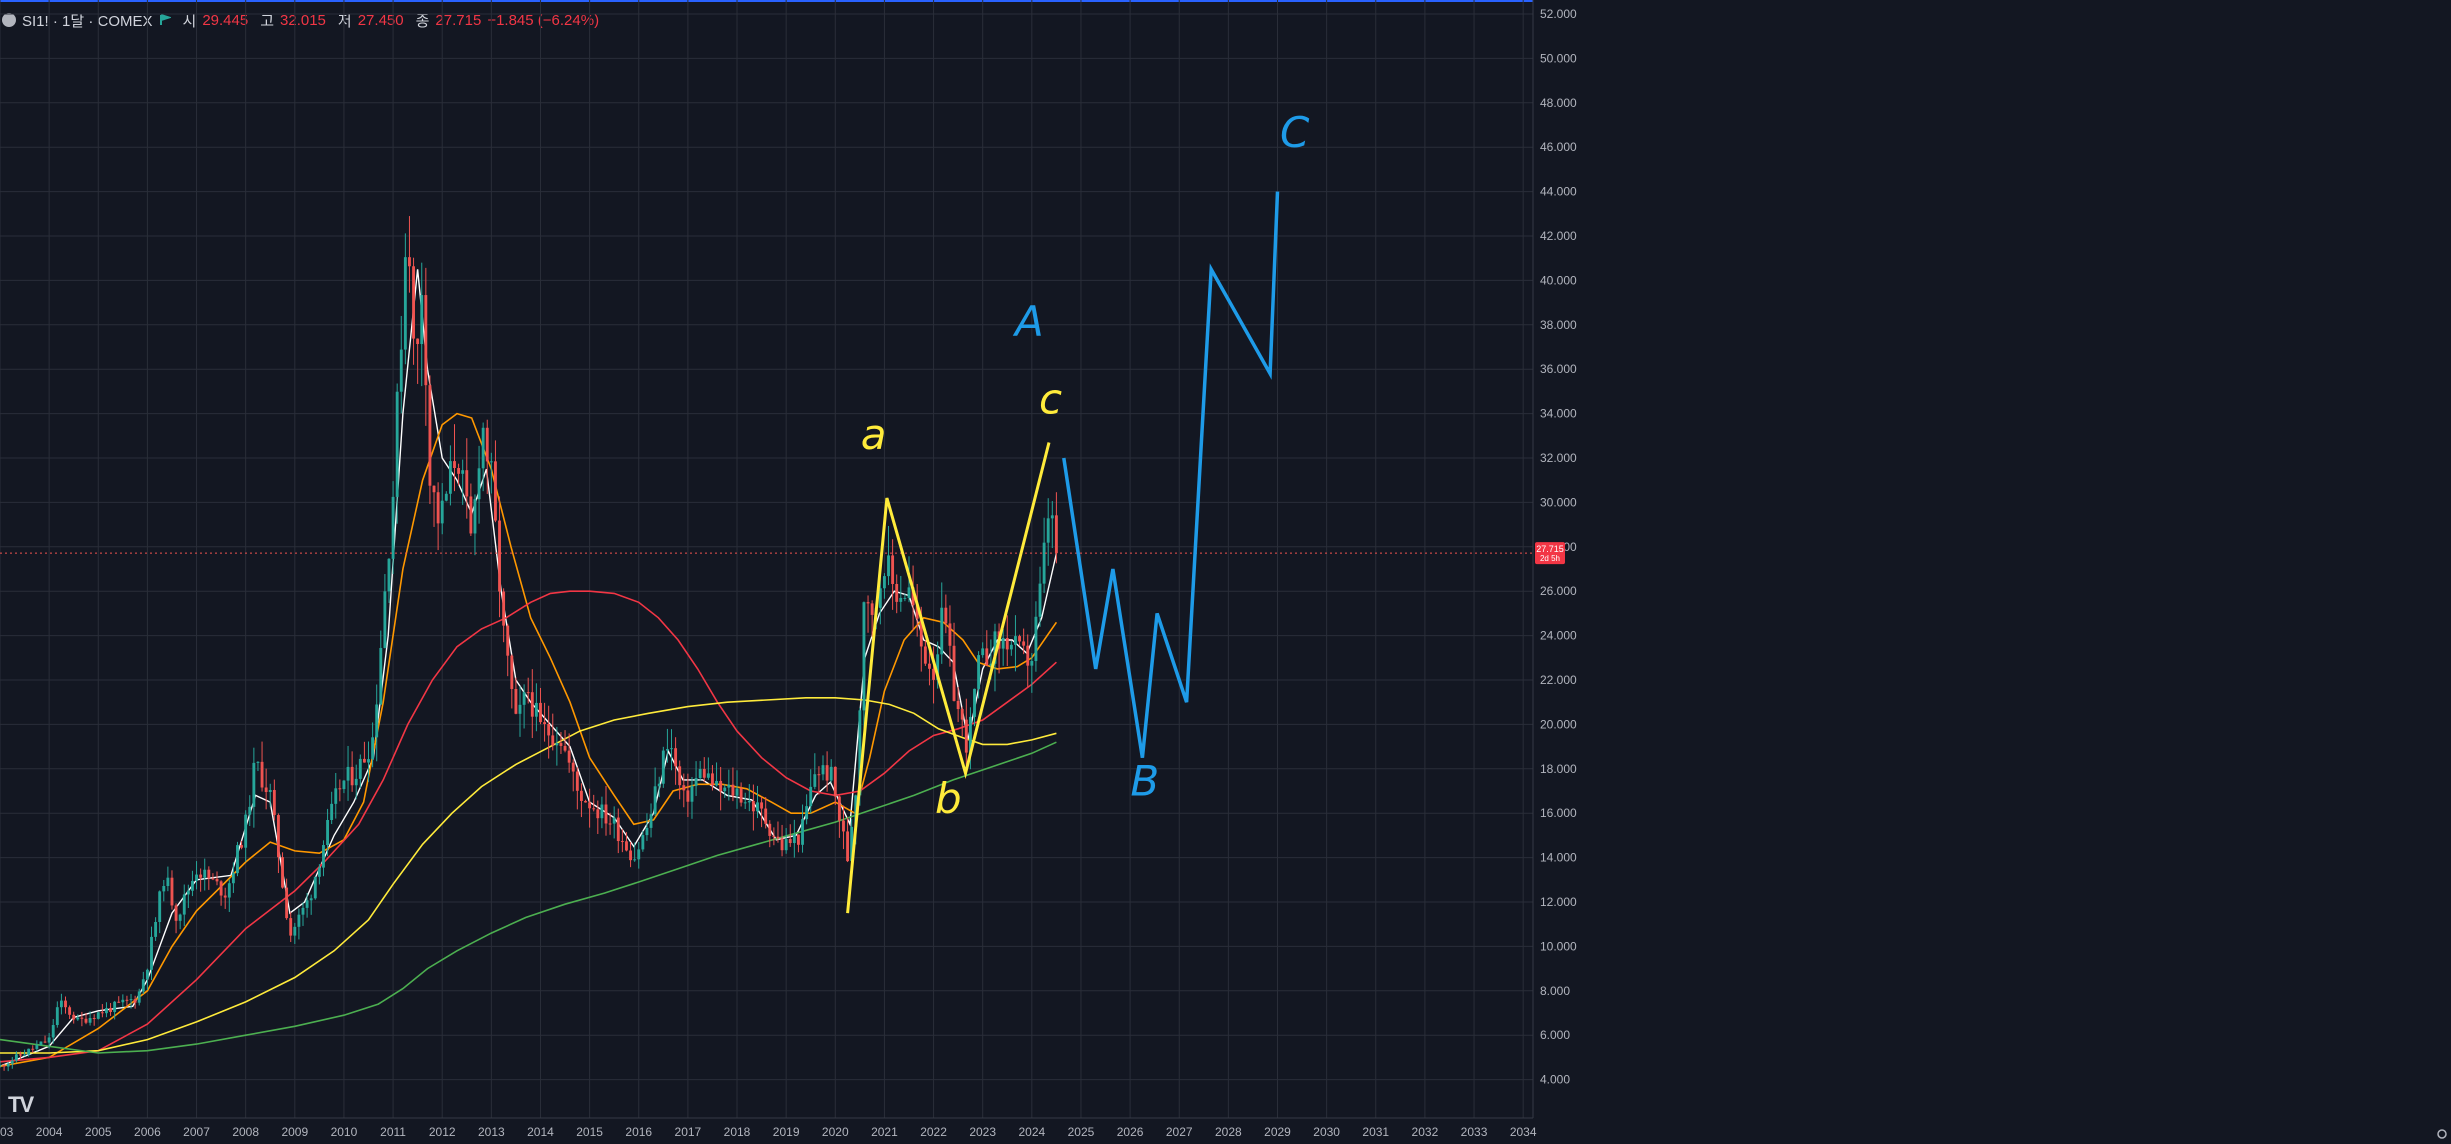 The image size is (2451, 1144). What do you see at coordinates (165, 20) in the screenshot?
I see `flag-icon` at bounding box center [165, 20].